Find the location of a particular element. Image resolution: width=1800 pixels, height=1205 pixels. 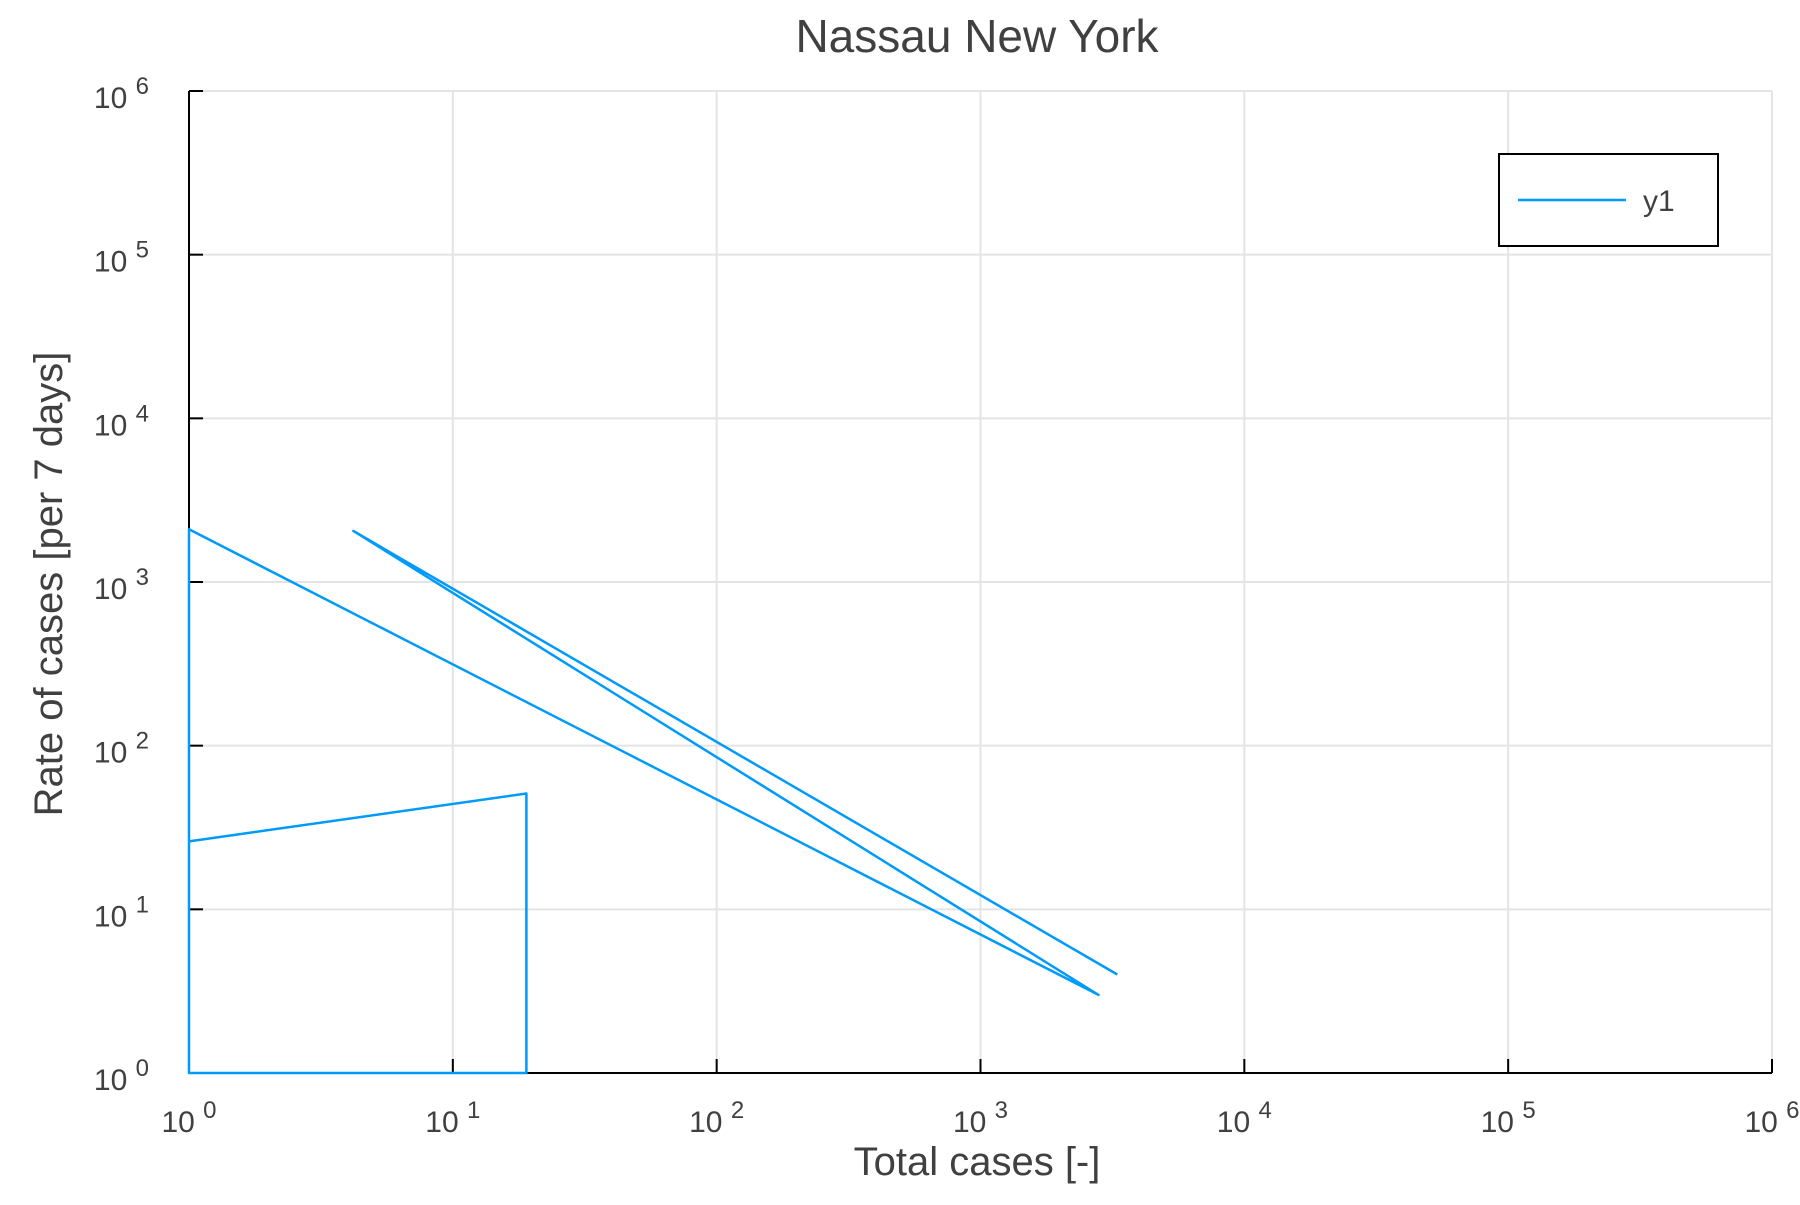

chart-title: Nassau New York is located at coordinates (977, 36).